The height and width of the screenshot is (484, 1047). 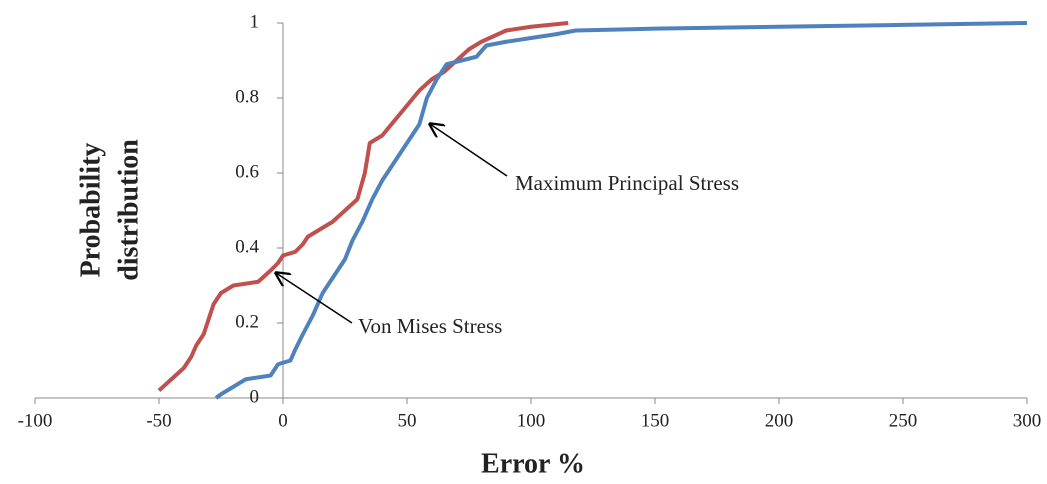 What do you see at coordinates (627, 183) in the screenshot?
I see `annotation: Maximum Principal Stress` at bounding box center [627, 183].